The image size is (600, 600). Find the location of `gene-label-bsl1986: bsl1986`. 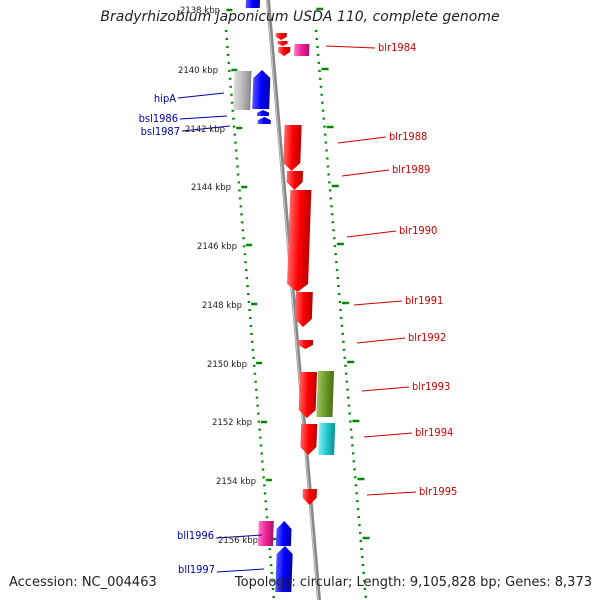

gene-label-bsl1986: bsl1986 is located at coordinates (158, 118).